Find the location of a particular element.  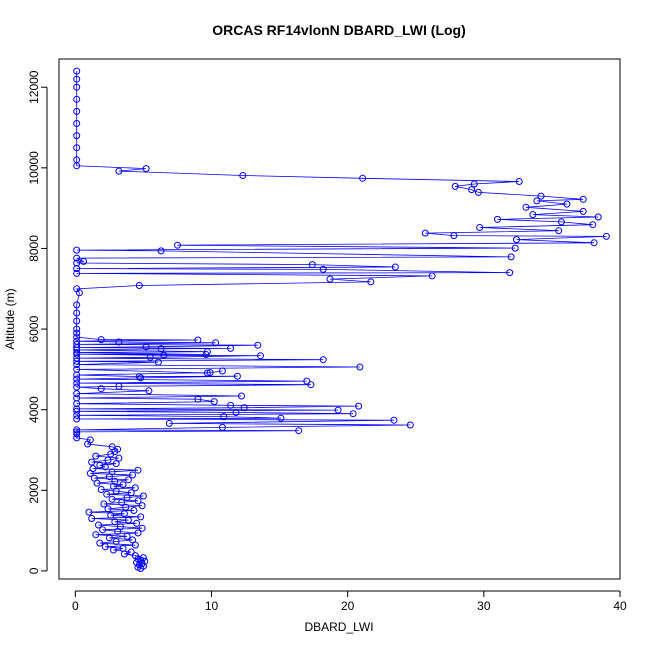

x-tick-label: 40 is located at coordinates (620, 606).